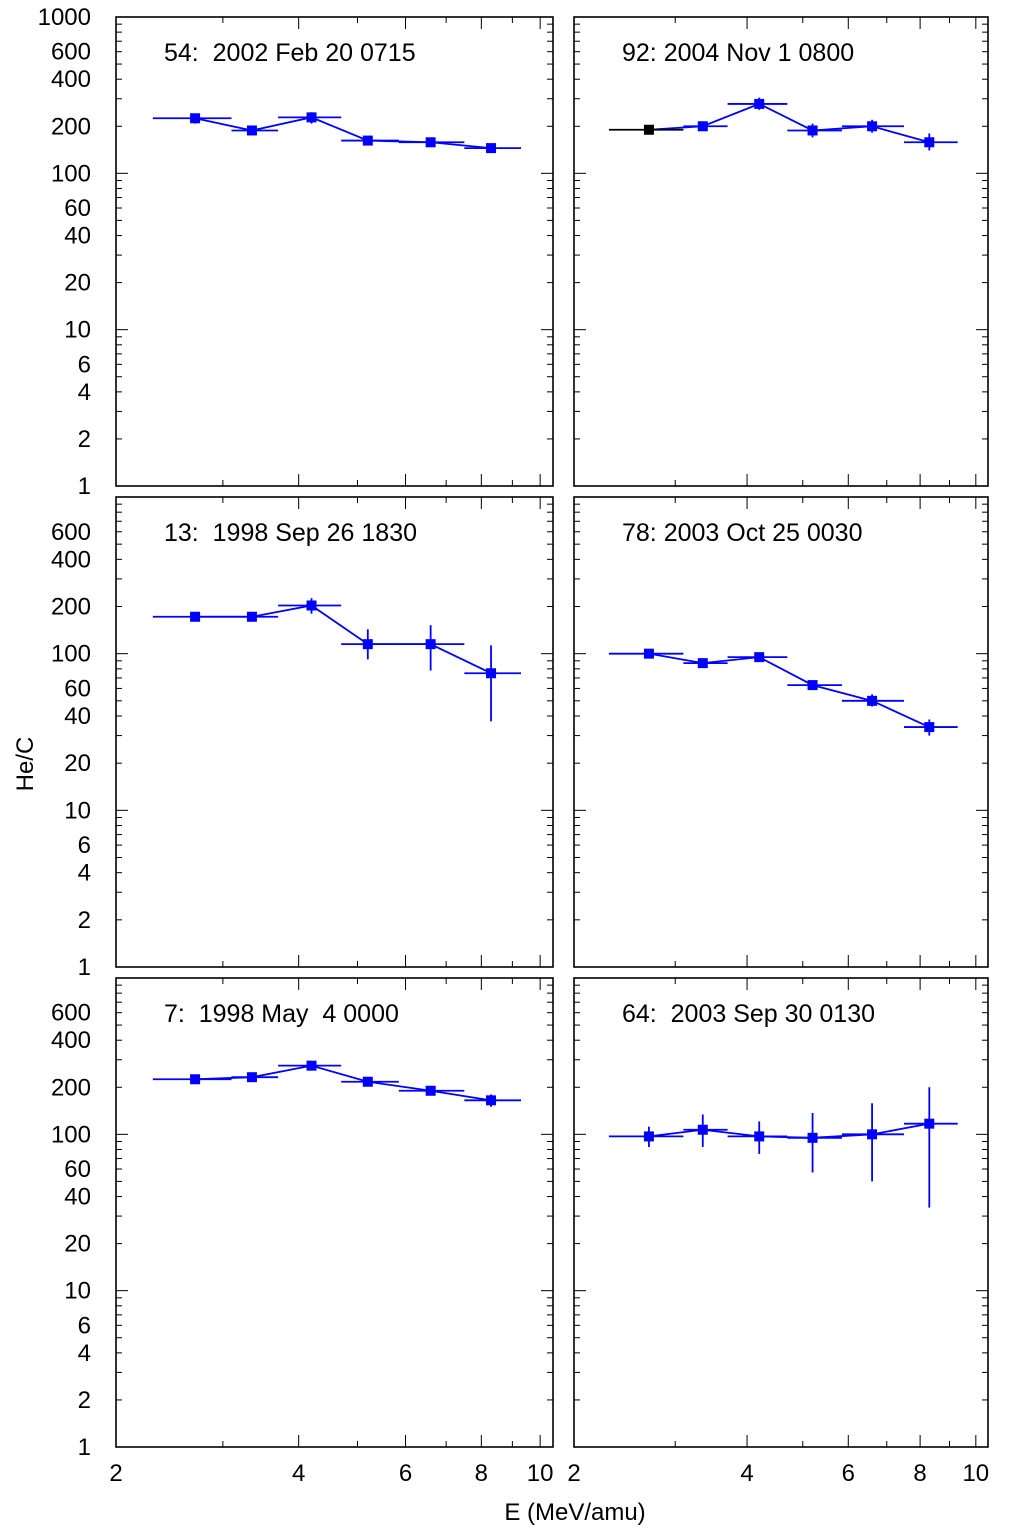 This screenshot has height=1528, width=1011. Describe the element at coordinates (742, 533) in the screenshot. I see `panel-title: 78: 2003 Oct 25 0030` at that location.